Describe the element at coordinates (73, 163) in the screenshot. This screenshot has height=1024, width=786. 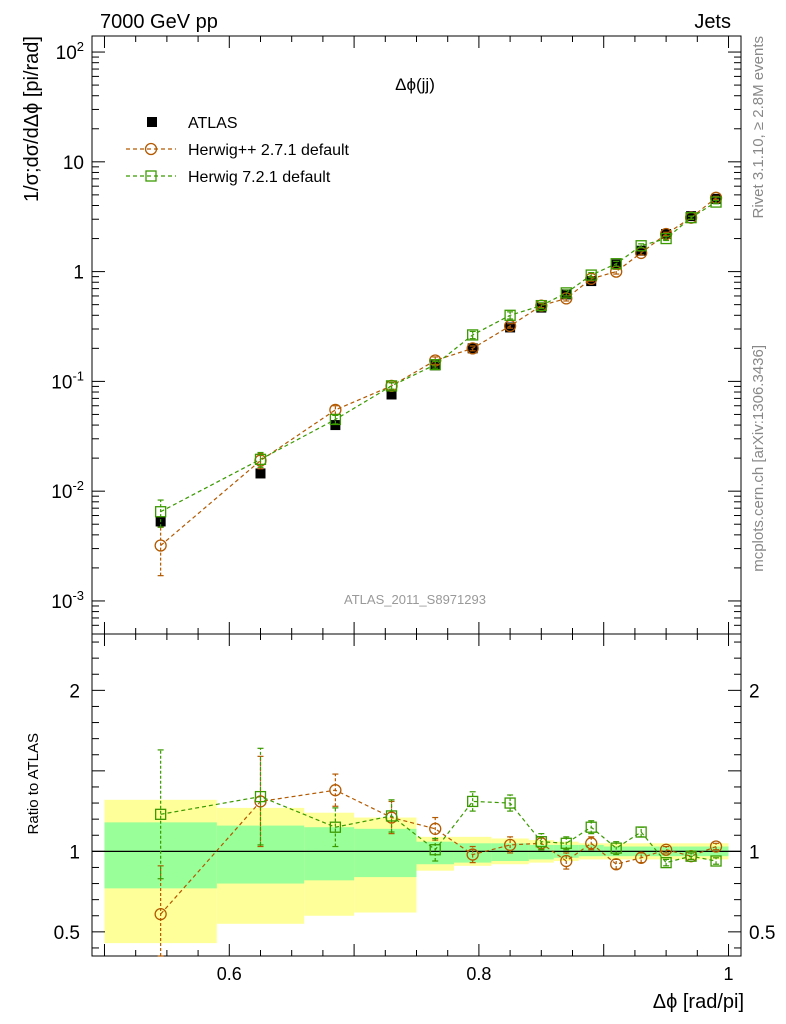
I see `y-tick-label: 10` at that location.